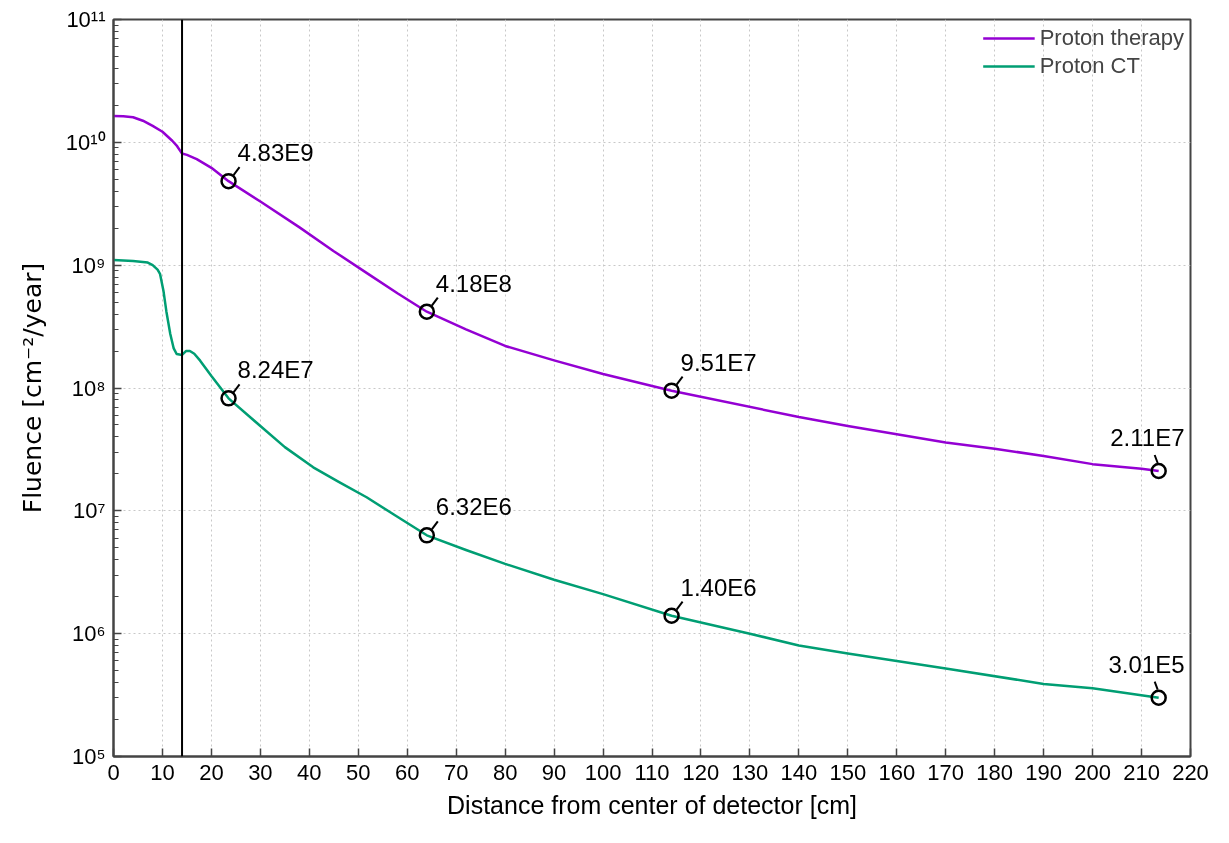  Describe the element at coordinates (718, 362) in the screenshot. I see `data-label: 9.51E7` at that location.